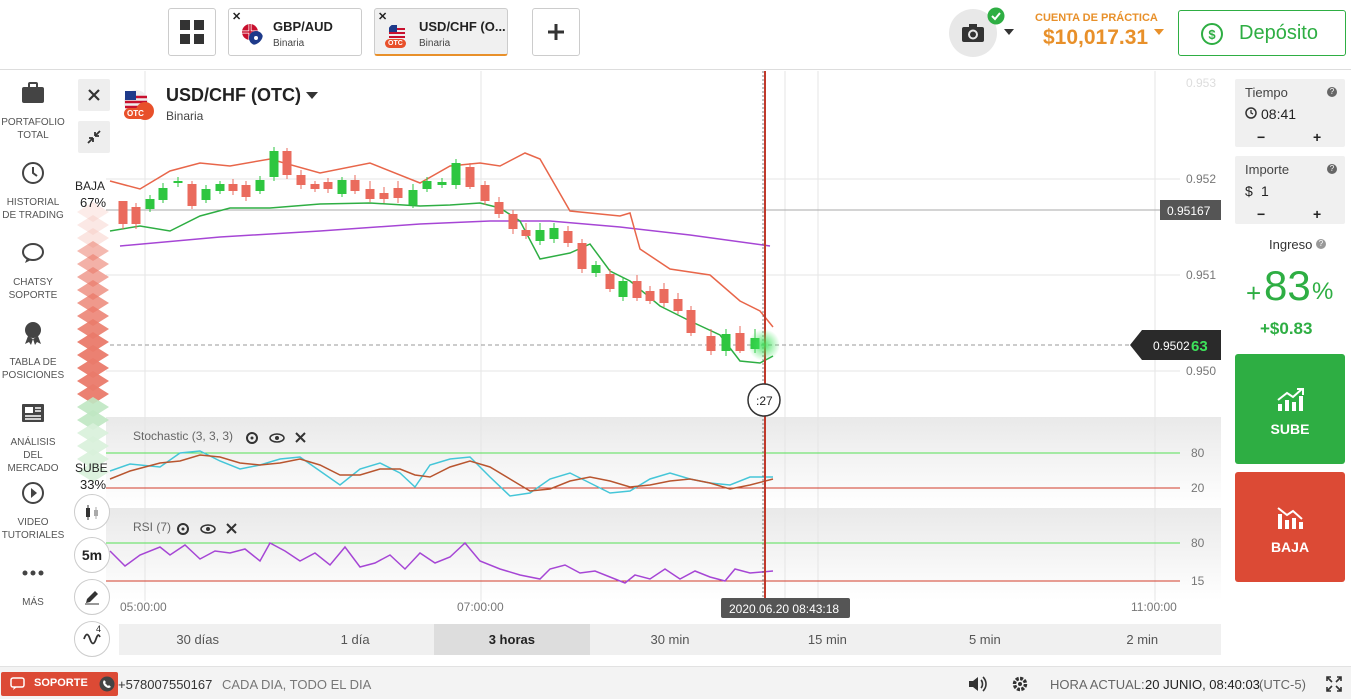  I want to click on current-price-last-digits: 63, so click(1199, 346).